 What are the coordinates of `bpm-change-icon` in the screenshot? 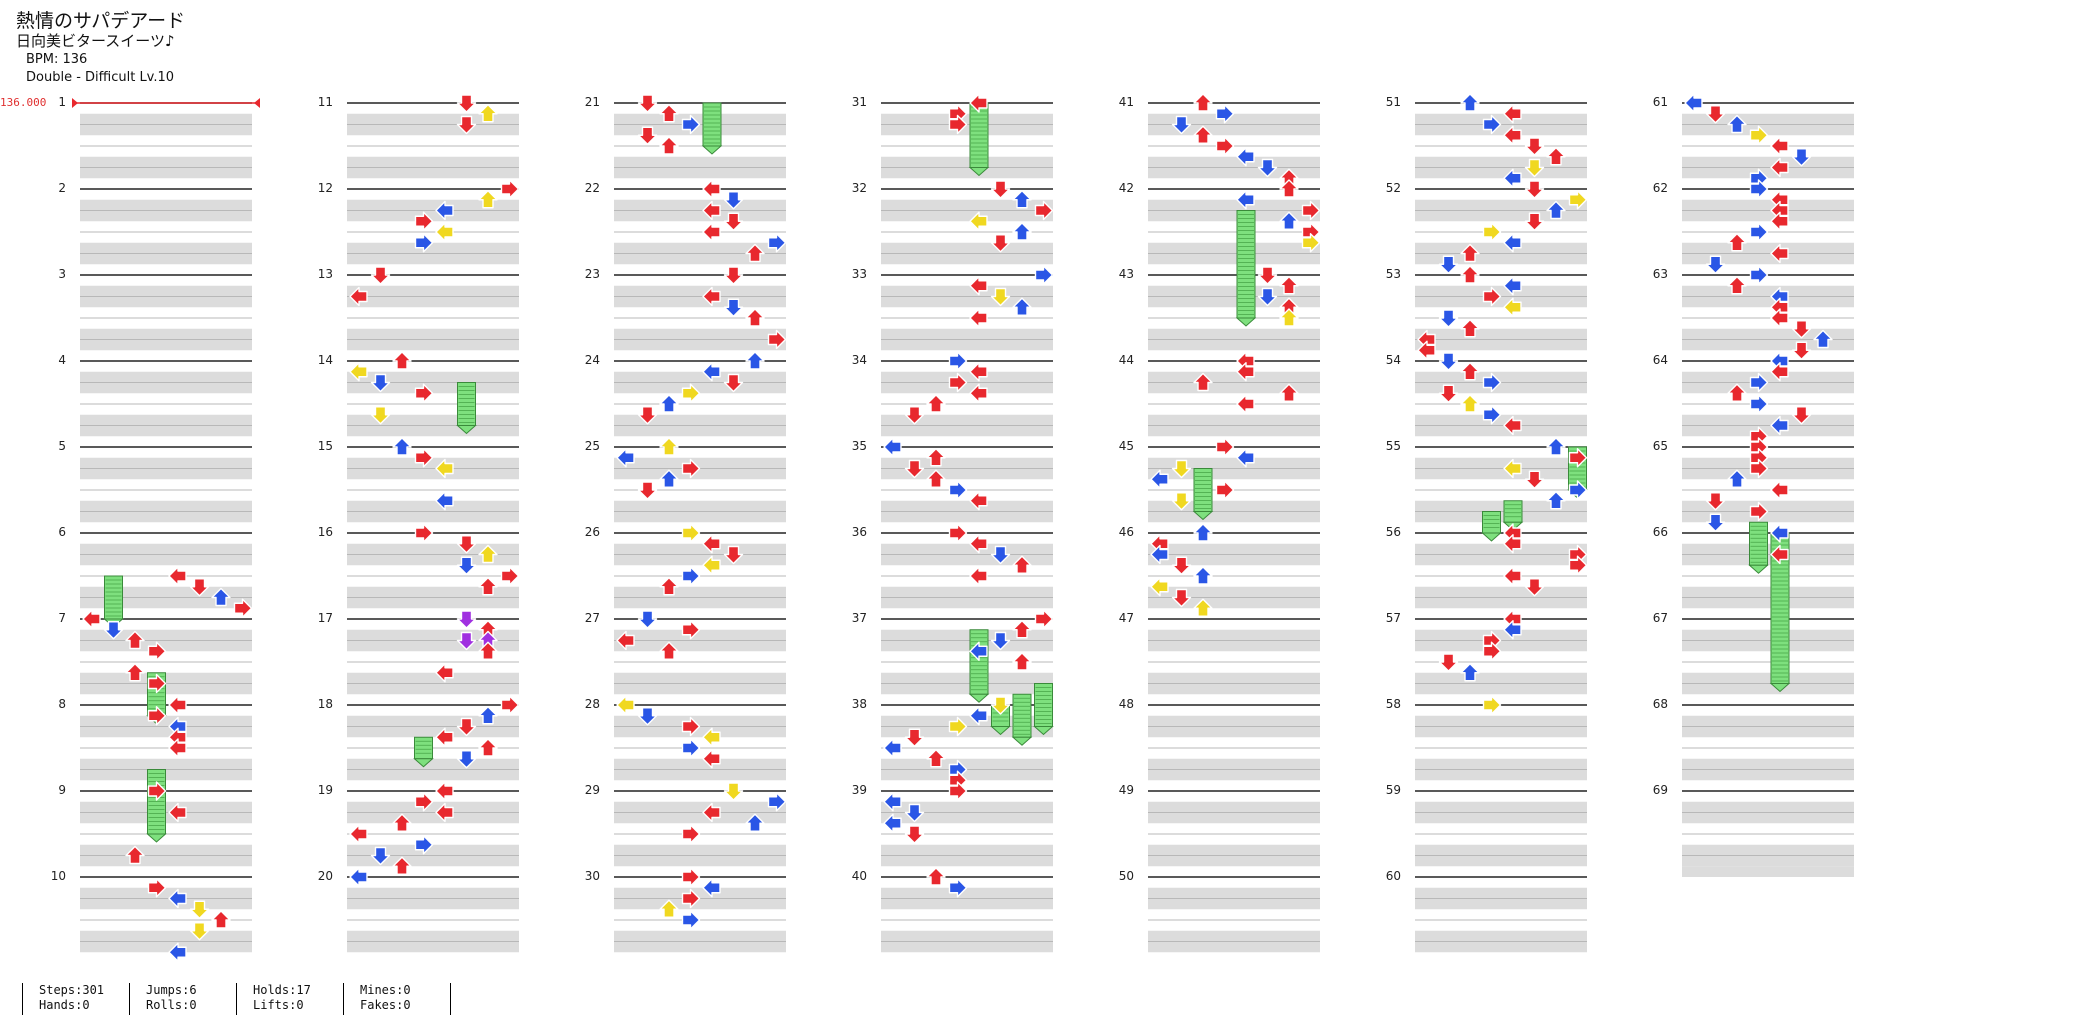 It's located at (75, 103).